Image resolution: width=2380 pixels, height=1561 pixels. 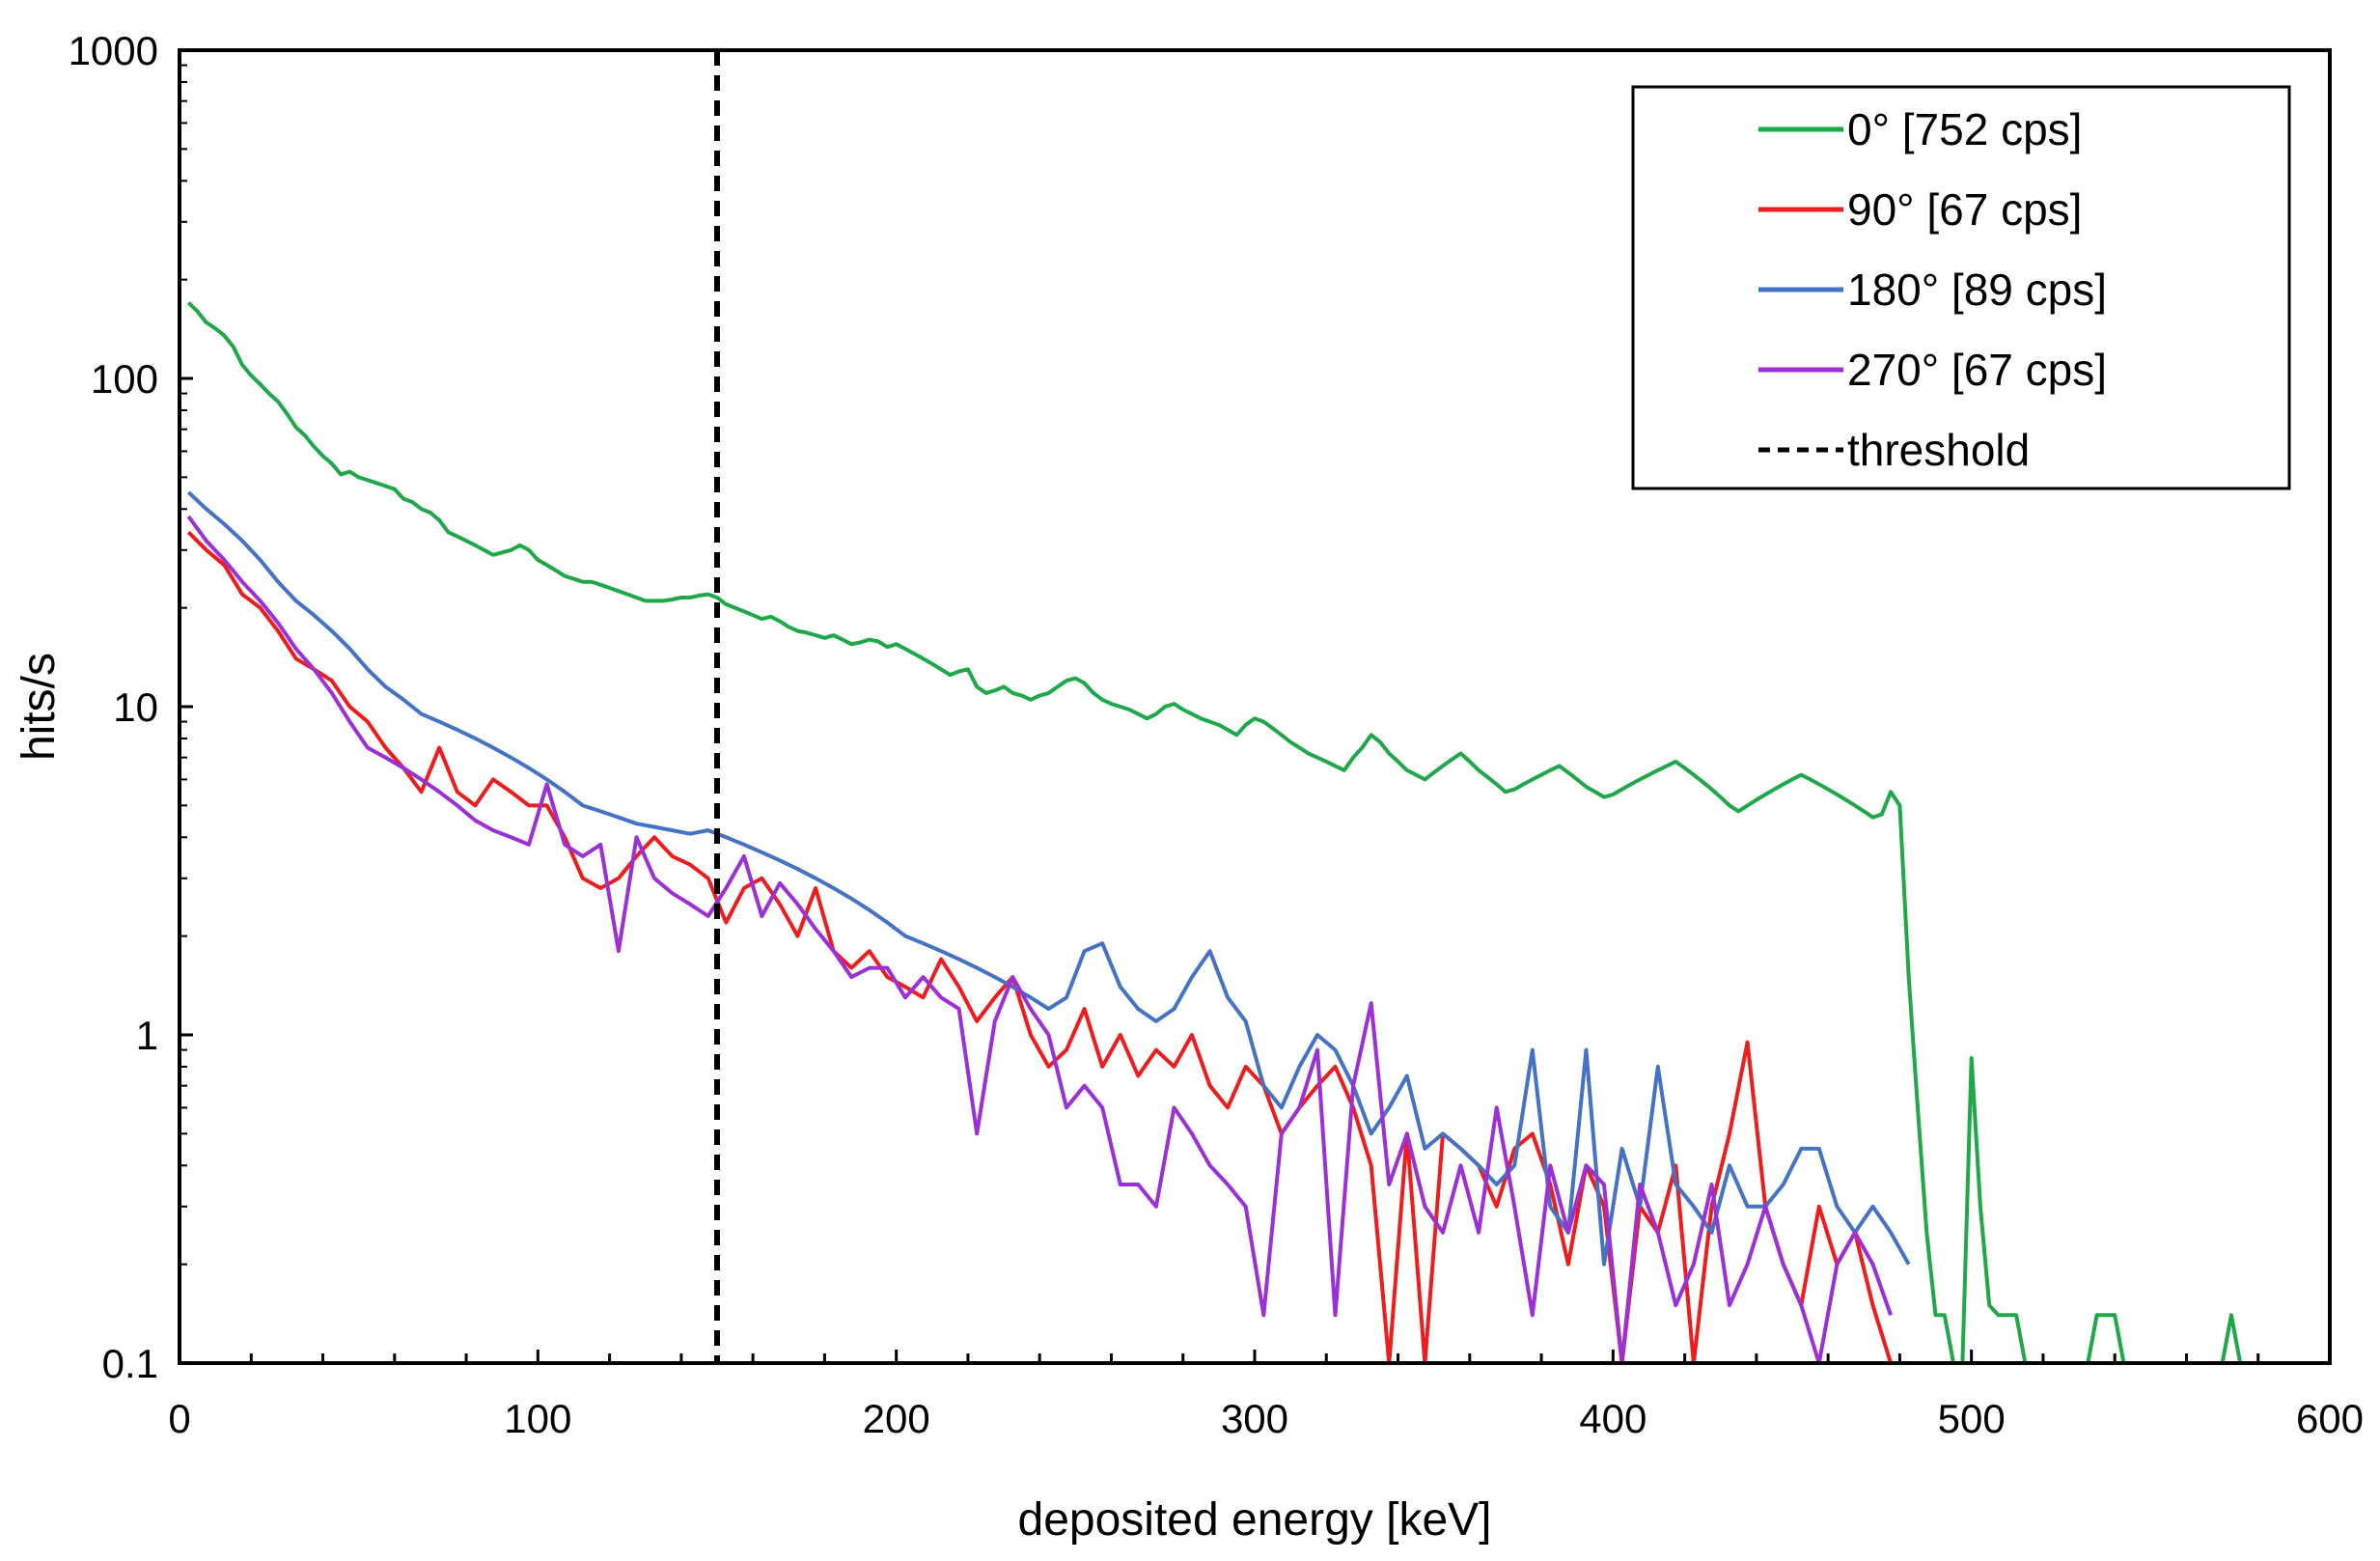 I want to click on y-tick-label: 10, so click(x=136, y=707).